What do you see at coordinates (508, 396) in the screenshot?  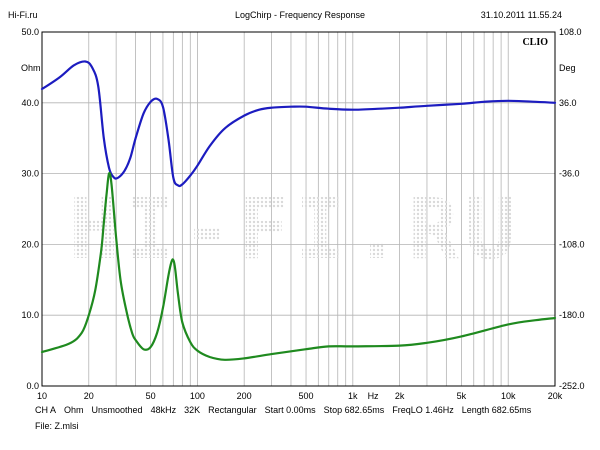 I see `x-tick-label: 10k` at bounding box center [508, 396].